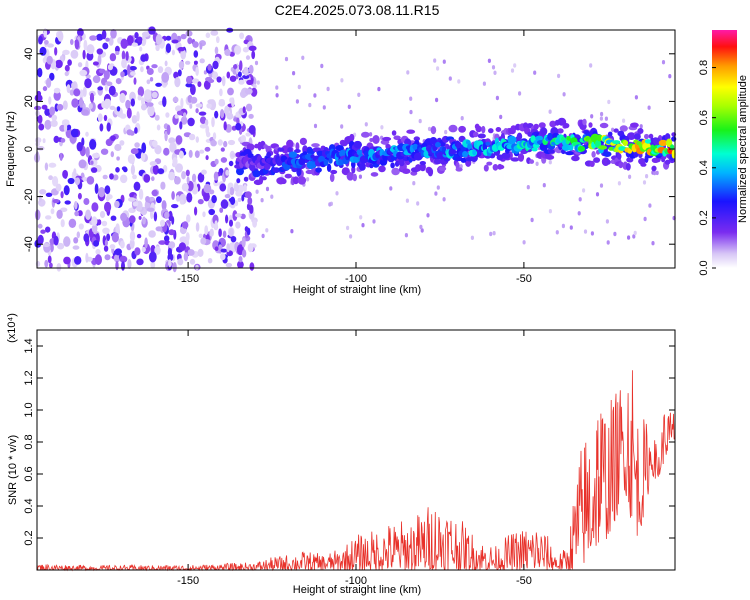  I want to click on colorbar-label: Normalized spectral amplitude, so click(743, 149).